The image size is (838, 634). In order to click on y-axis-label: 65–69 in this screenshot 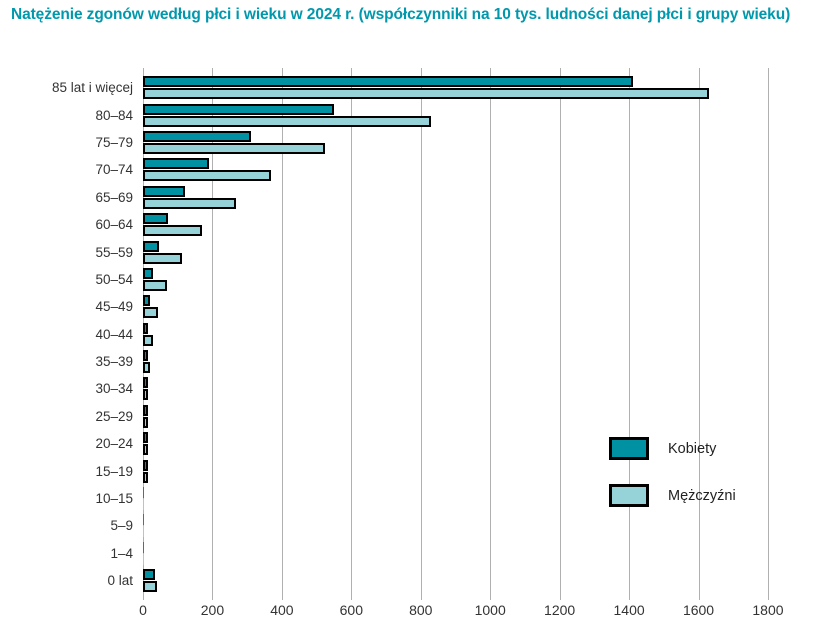, I will do `click(114, 197)`.